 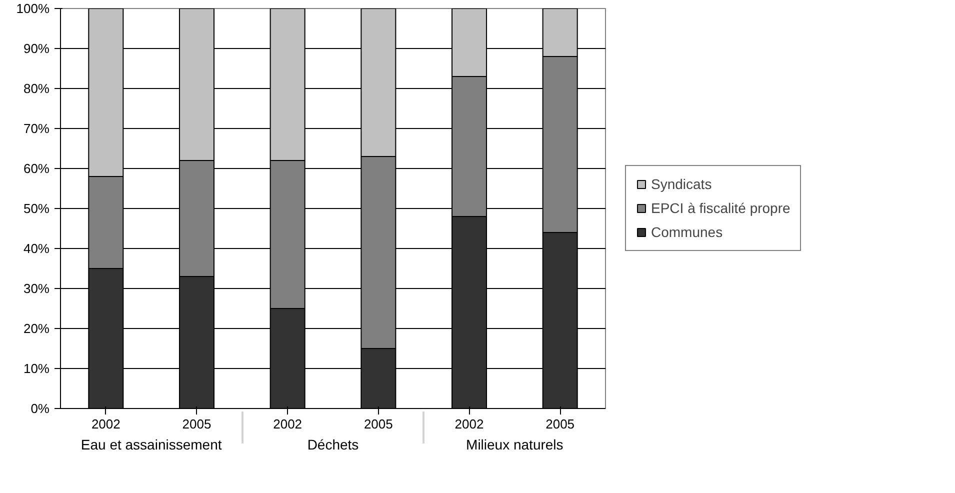 What do you see at coordinates (36, 248) in the screenshot?
I see `y-tick-label: 40%` at bounding box center [36, 248].